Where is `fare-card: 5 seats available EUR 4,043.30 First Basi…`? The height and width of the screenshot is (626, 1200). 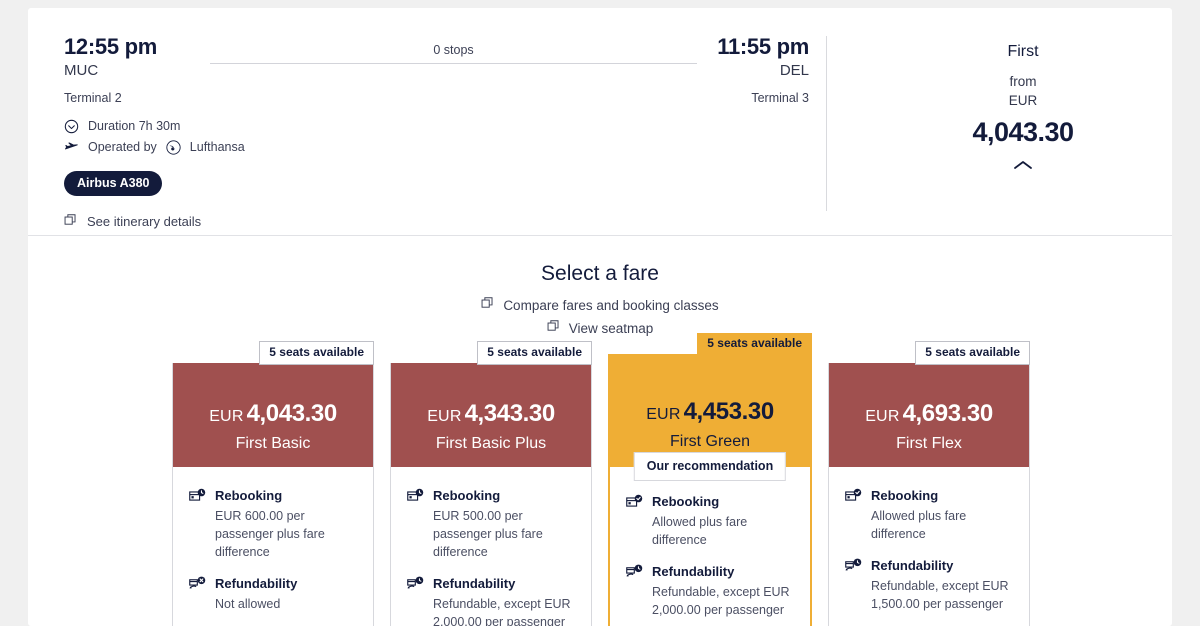
fare-card: 5 seats available EUR 4,043.30 First Basi… is located at coordinates (273, 483).